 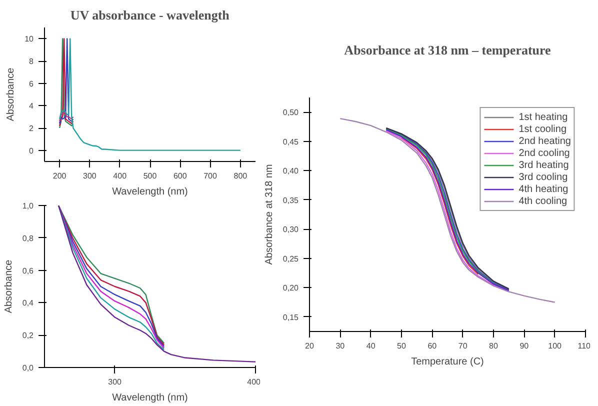 What do you see at coordinates (542, 129) in the screenshot?
I see `legend-label: 1st cooling` at bounding box center [542, 129].